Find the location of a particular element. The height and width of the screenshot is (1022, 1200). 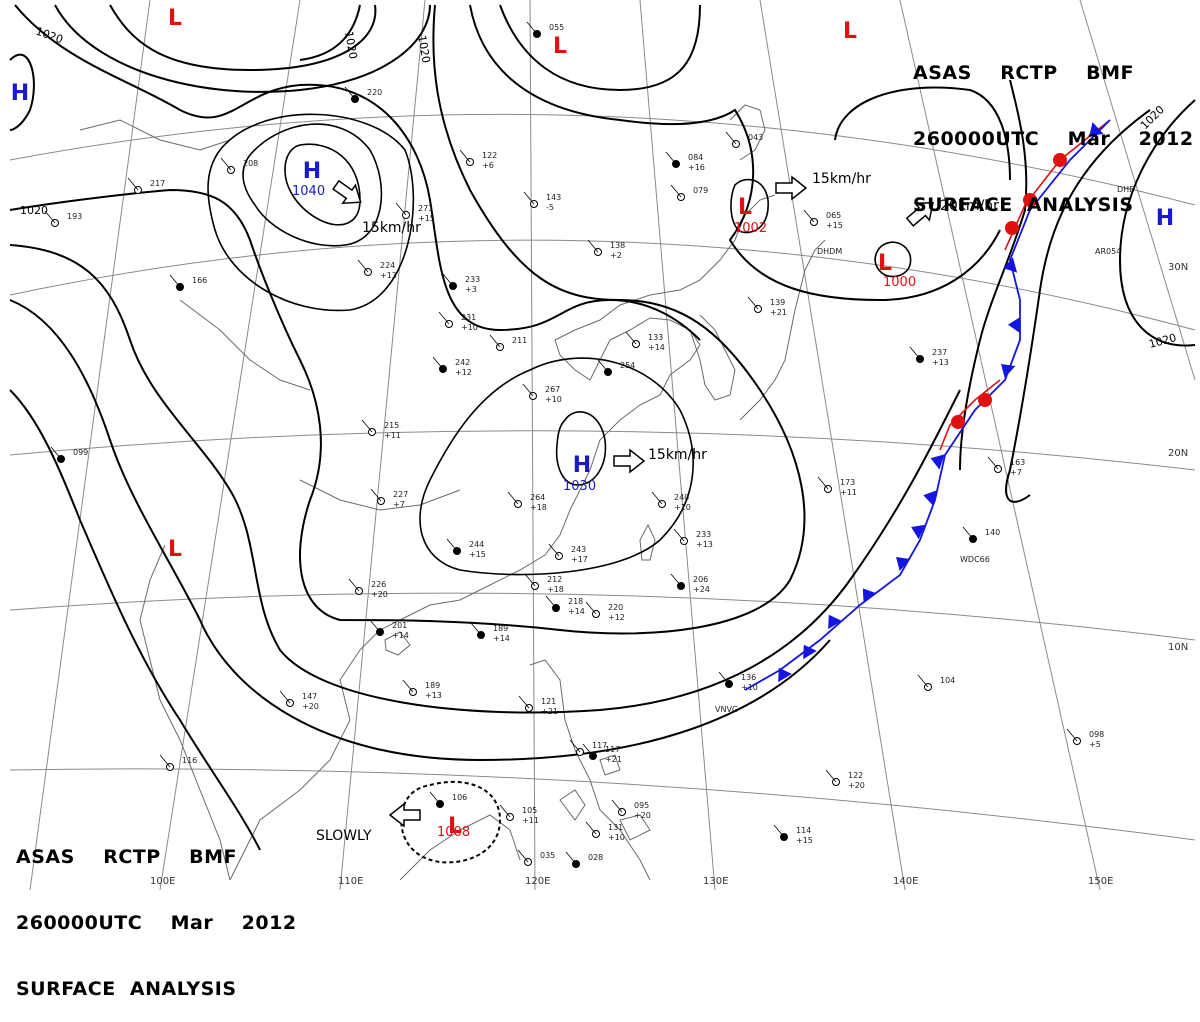

station-tendency: +13 is located at coordinates (433, 695).